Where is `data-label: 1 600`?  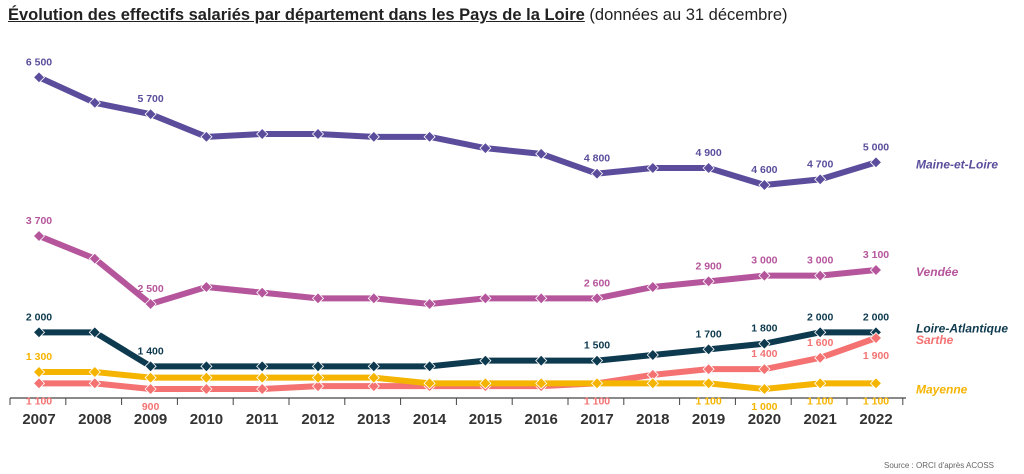
data-label: 1 600 is located at coordinates (820, 343).